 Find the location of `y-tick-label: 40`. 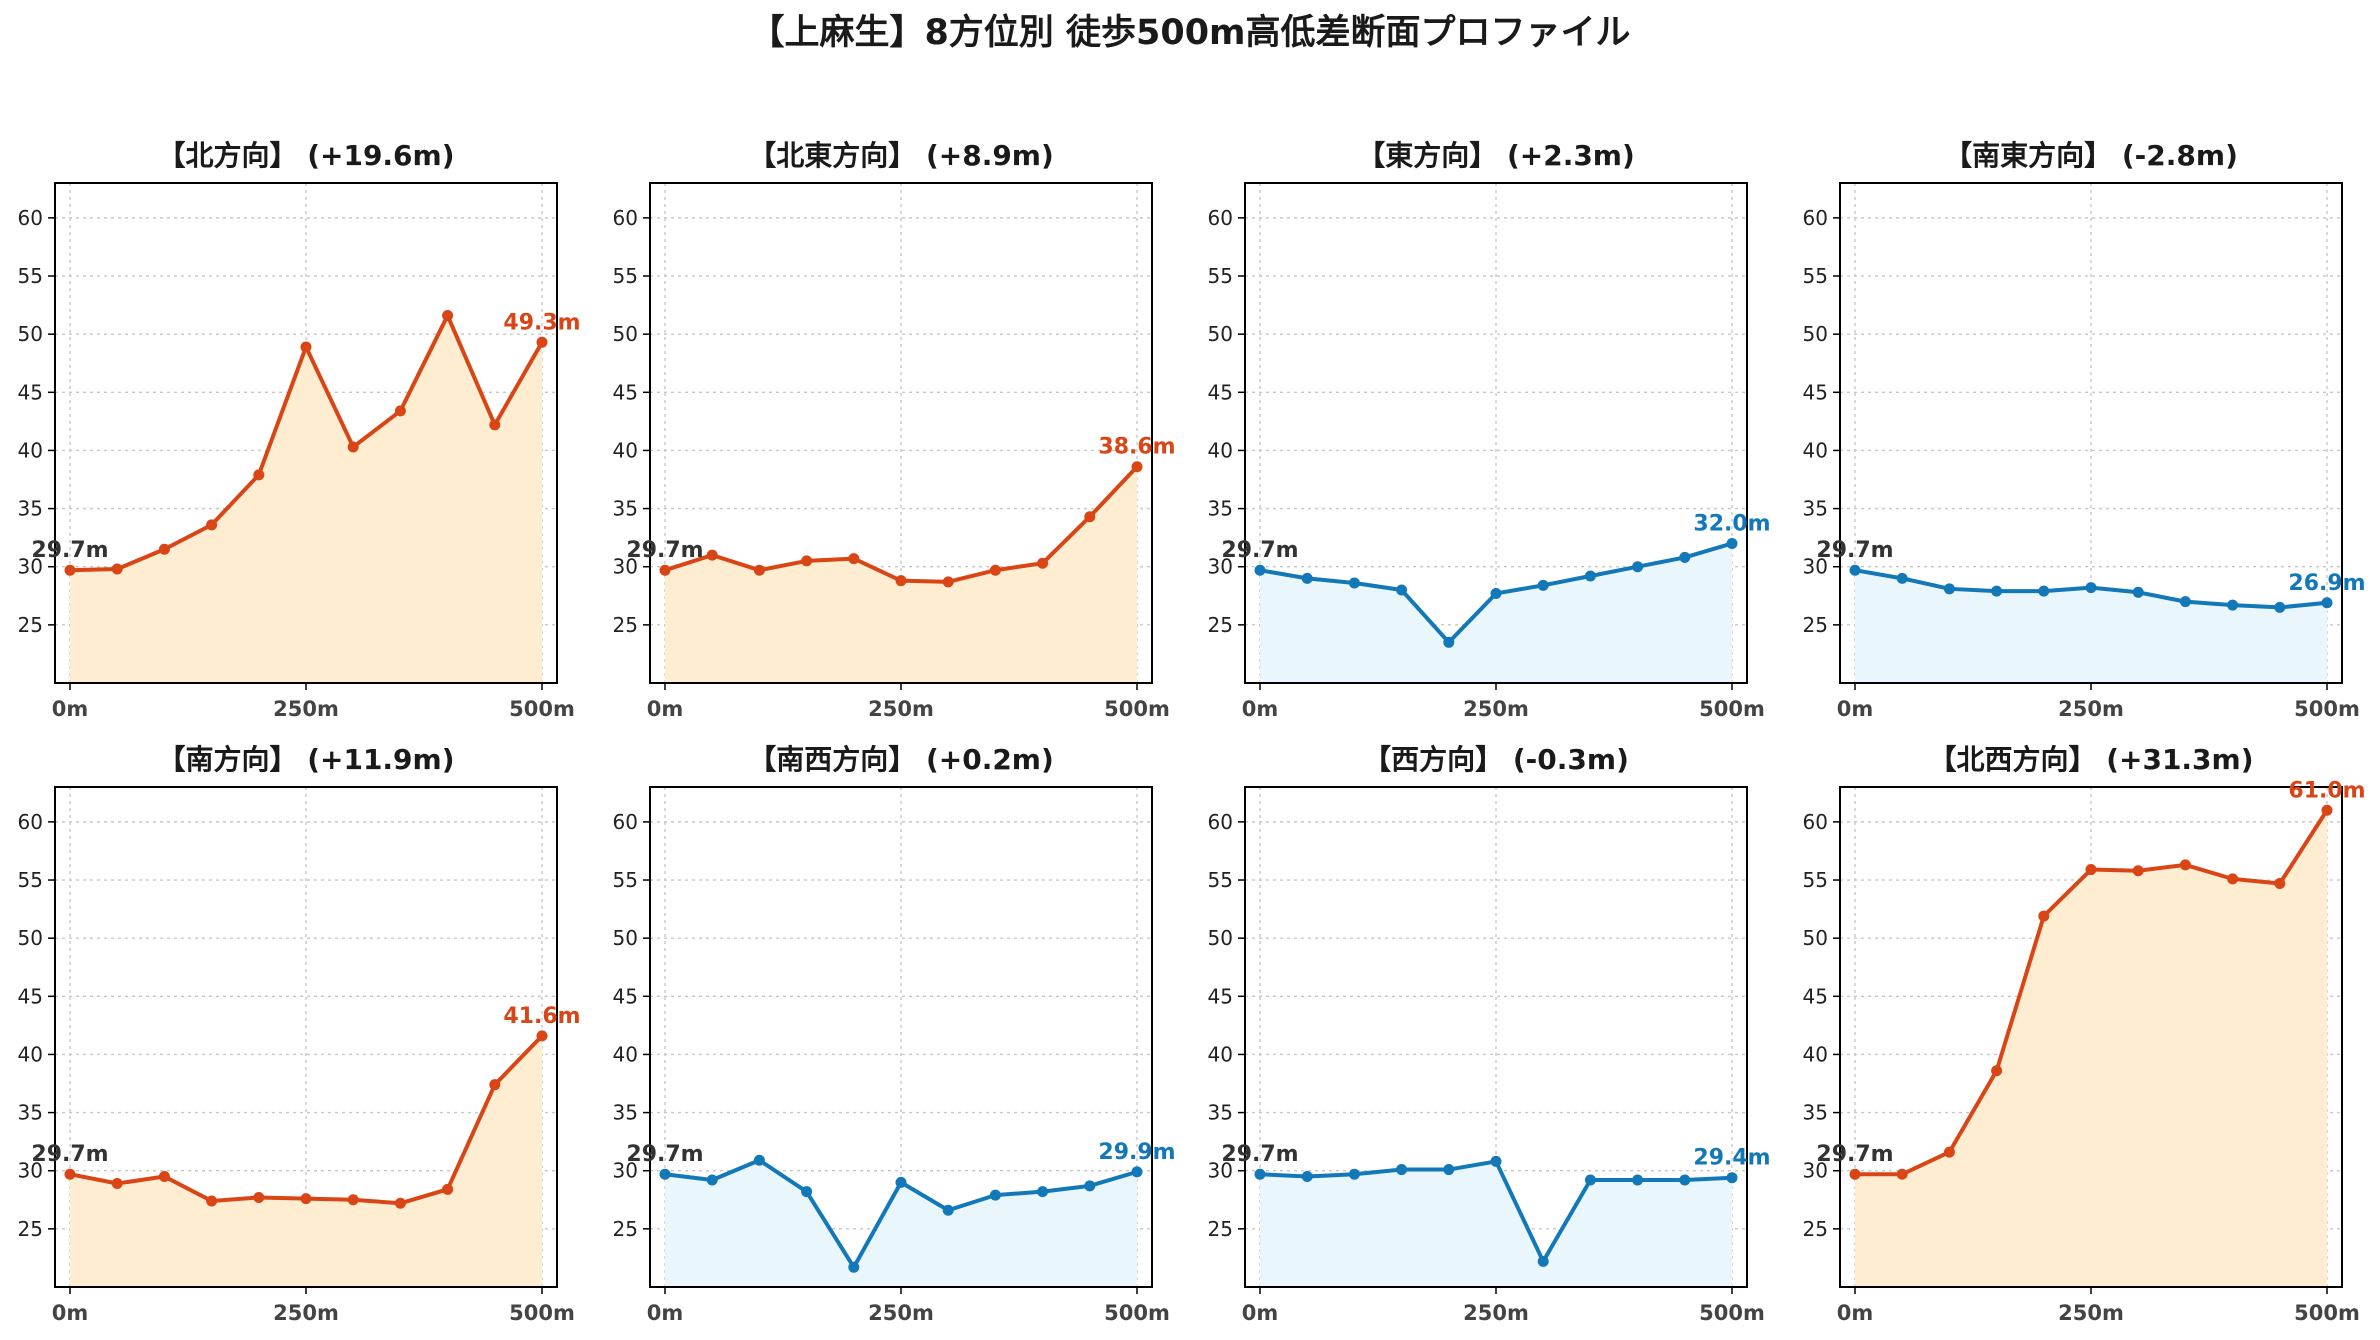

y-tick-label: 40 is located at coordinates (625, 450).